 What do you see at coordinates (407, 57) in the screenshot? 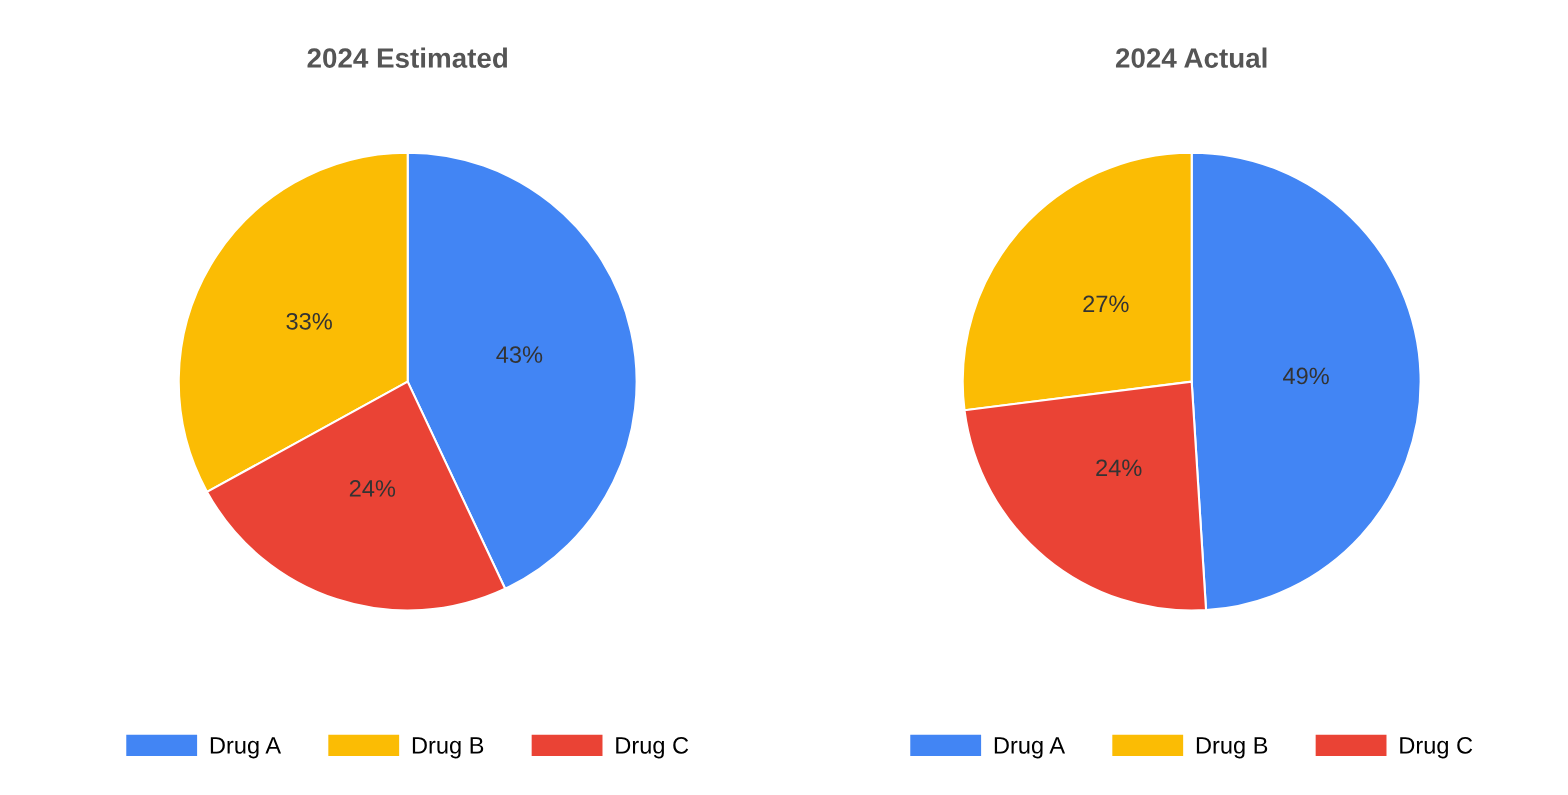
I see `chart-title: 2024 Estimated` at bounding box center [407, 57].